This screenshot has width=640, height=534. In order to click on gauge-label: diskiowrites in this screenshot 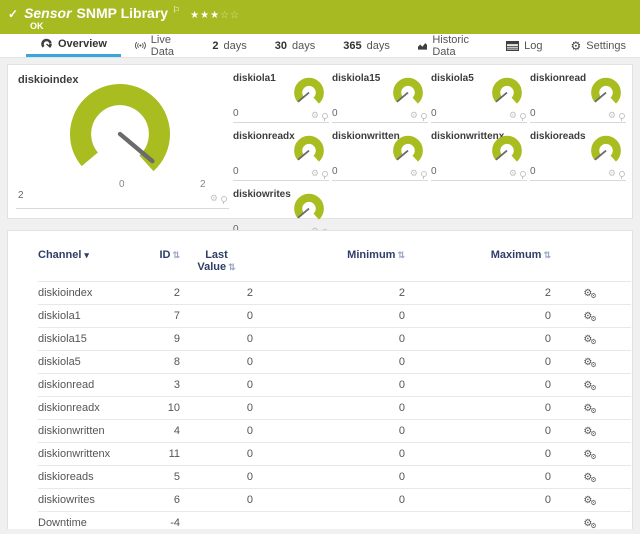, I will do `click(262, 194)`.